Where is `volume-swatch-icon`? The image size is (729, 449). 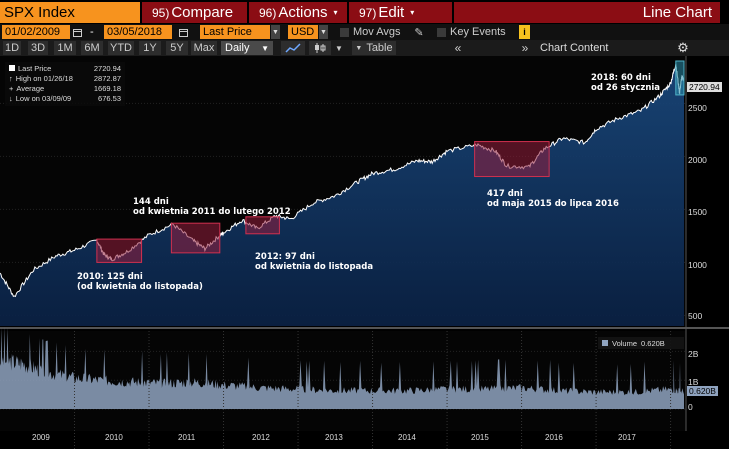
volume-swatch-icon is located at coordinates (605, 343).